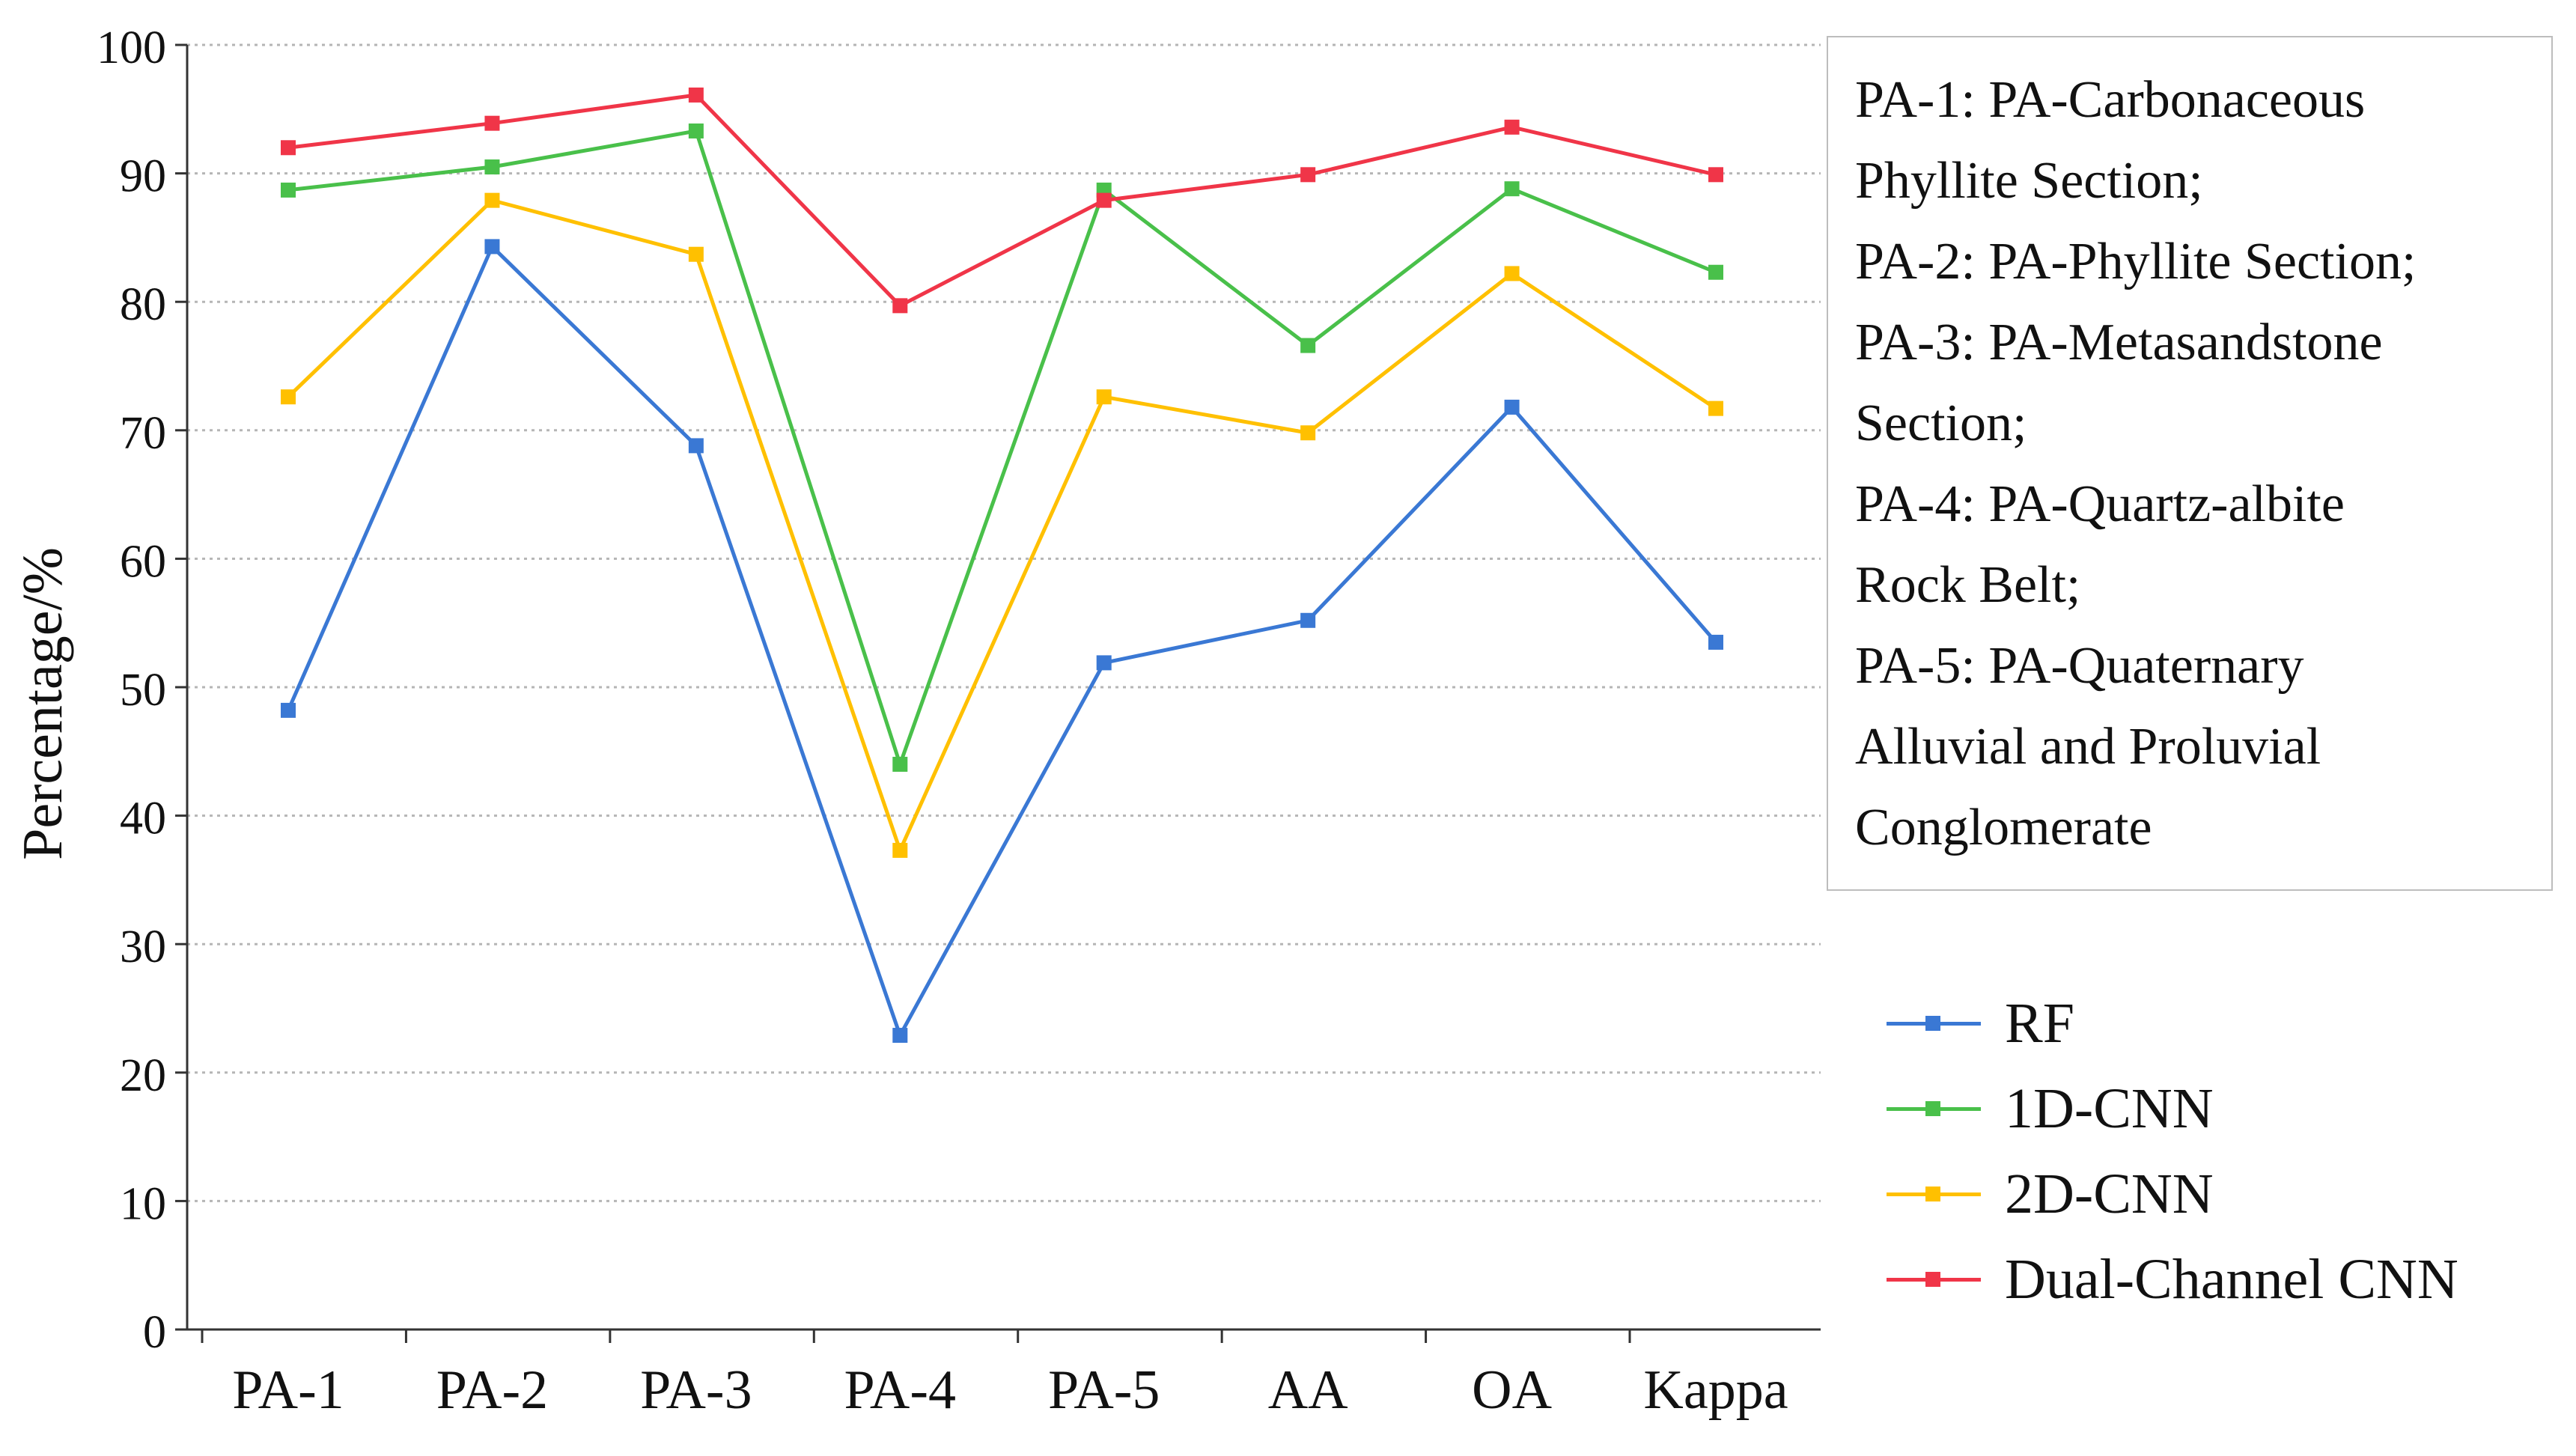  Describe the element at coordinates (2216, 1108) in the screenshot. I see `legend-item-1d-cnn: 1D-CNN` at that location.